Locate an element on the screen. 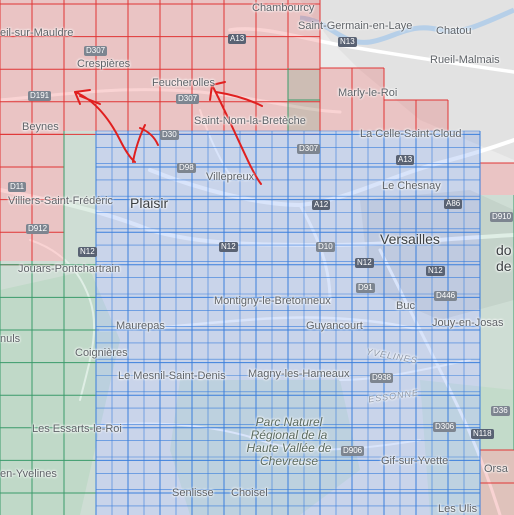  place-label: Versailles is located at coordinates (410, 239).